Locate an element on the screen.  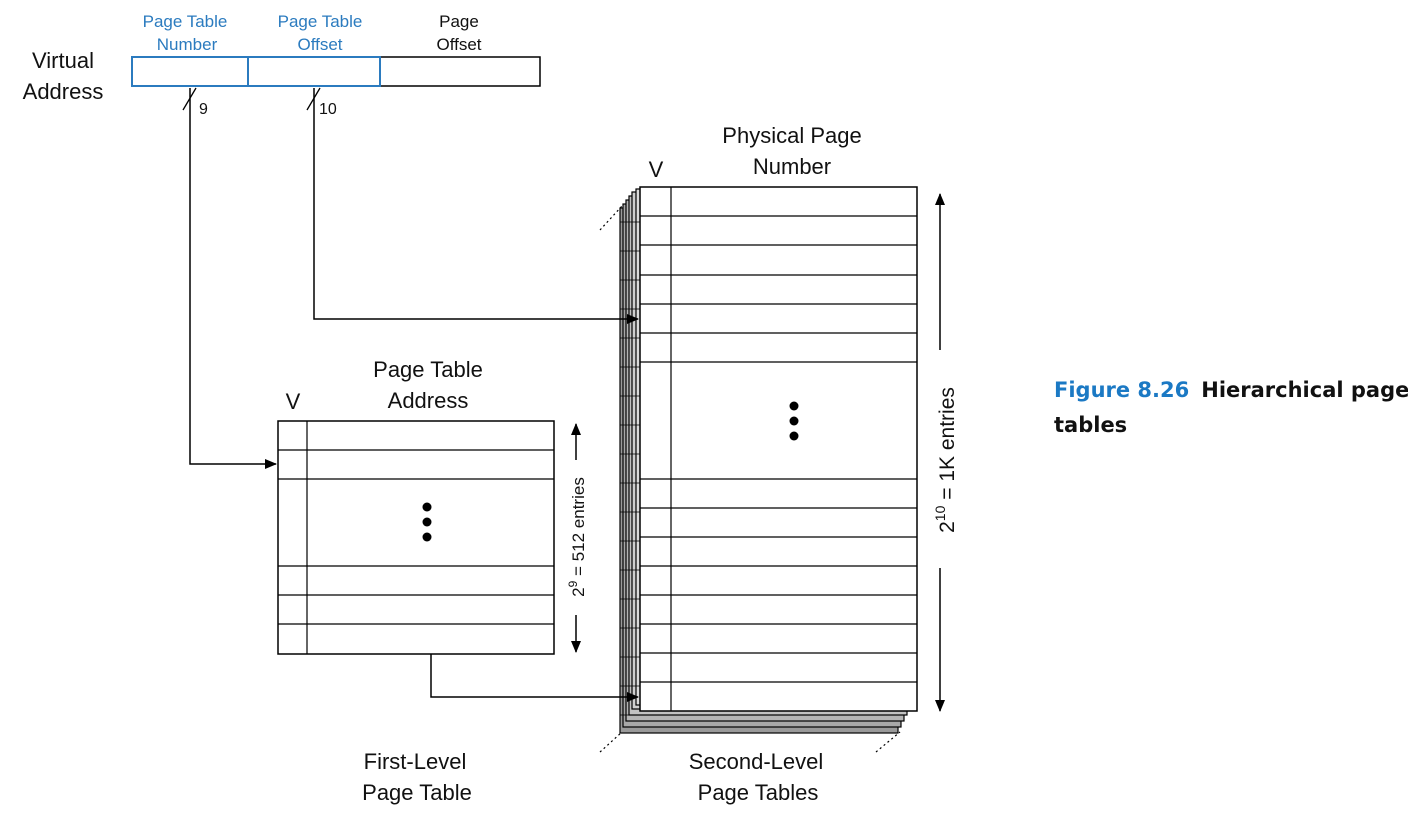
first-level-header-line2: Address is located at coordinates (428, 400).